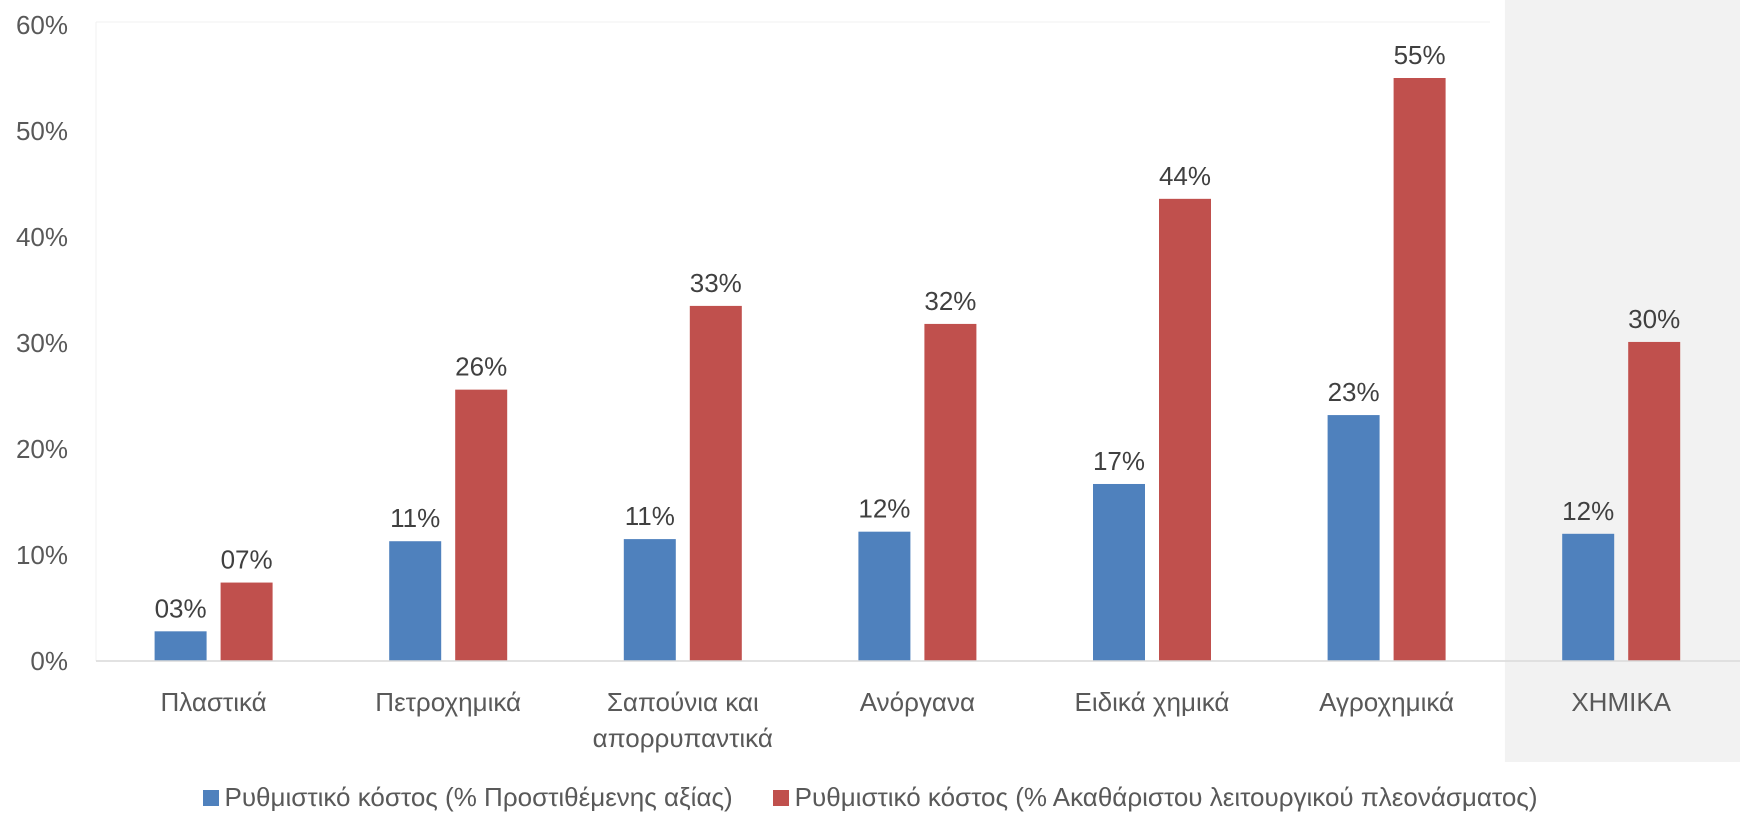  What do you see at coordinates (181, 608) in the screenshot?
I see `data-label: 03%` at bounding box center [181, 608].